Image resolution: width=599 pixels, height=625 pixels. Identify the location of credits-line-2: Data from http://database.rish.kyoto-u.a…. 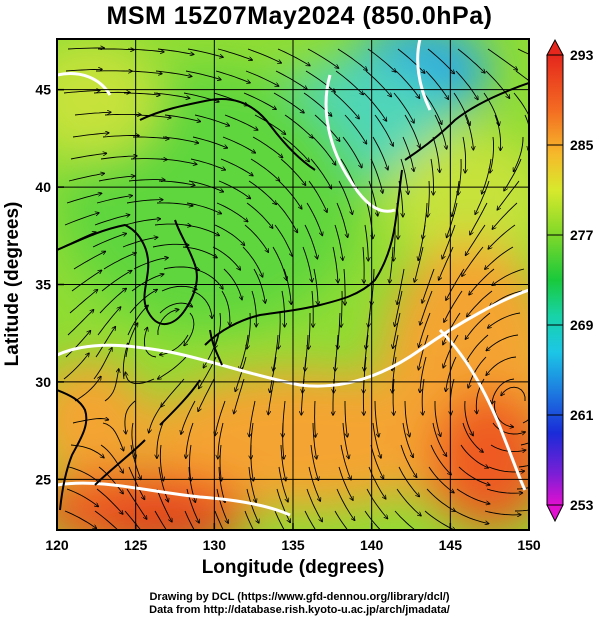
(299, 610).